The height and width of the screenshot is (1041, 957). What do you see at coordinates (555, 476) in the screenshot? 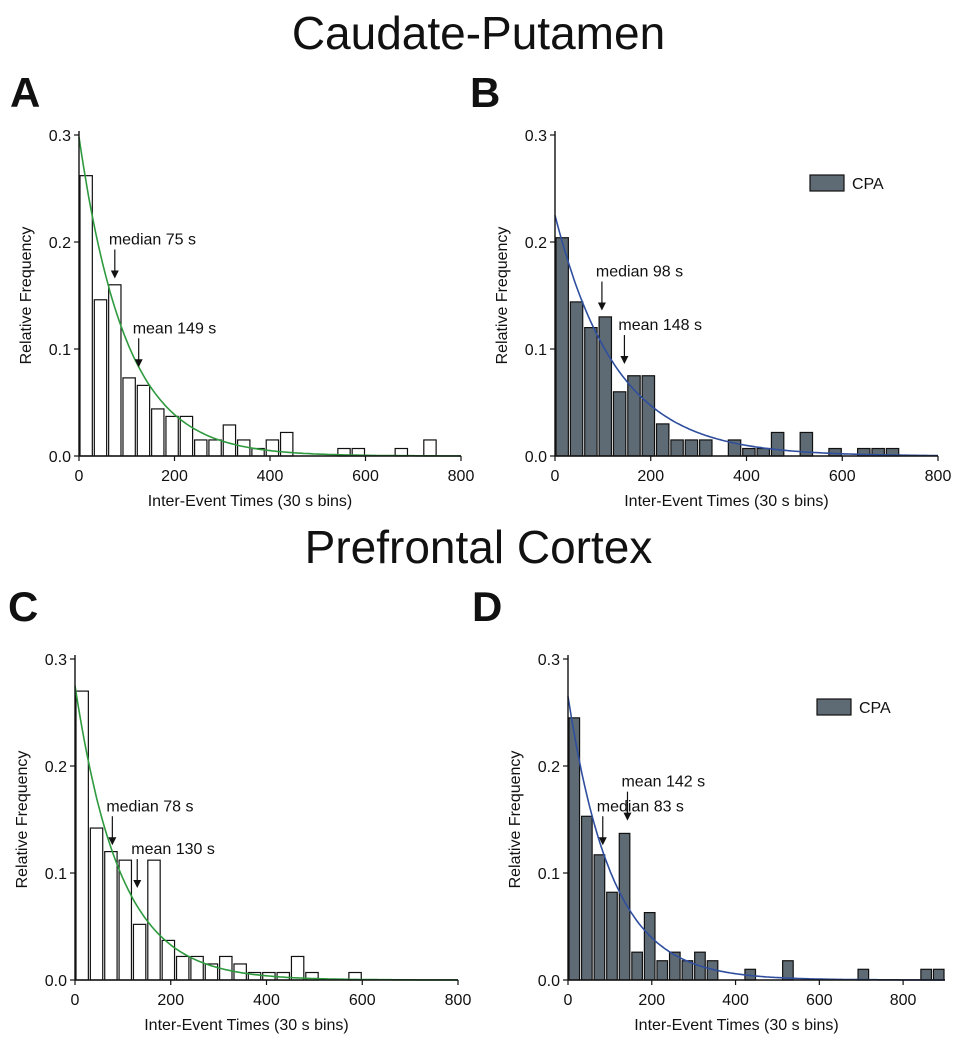
I see `x-tick-label: 0` at bounding box center [555, 476].